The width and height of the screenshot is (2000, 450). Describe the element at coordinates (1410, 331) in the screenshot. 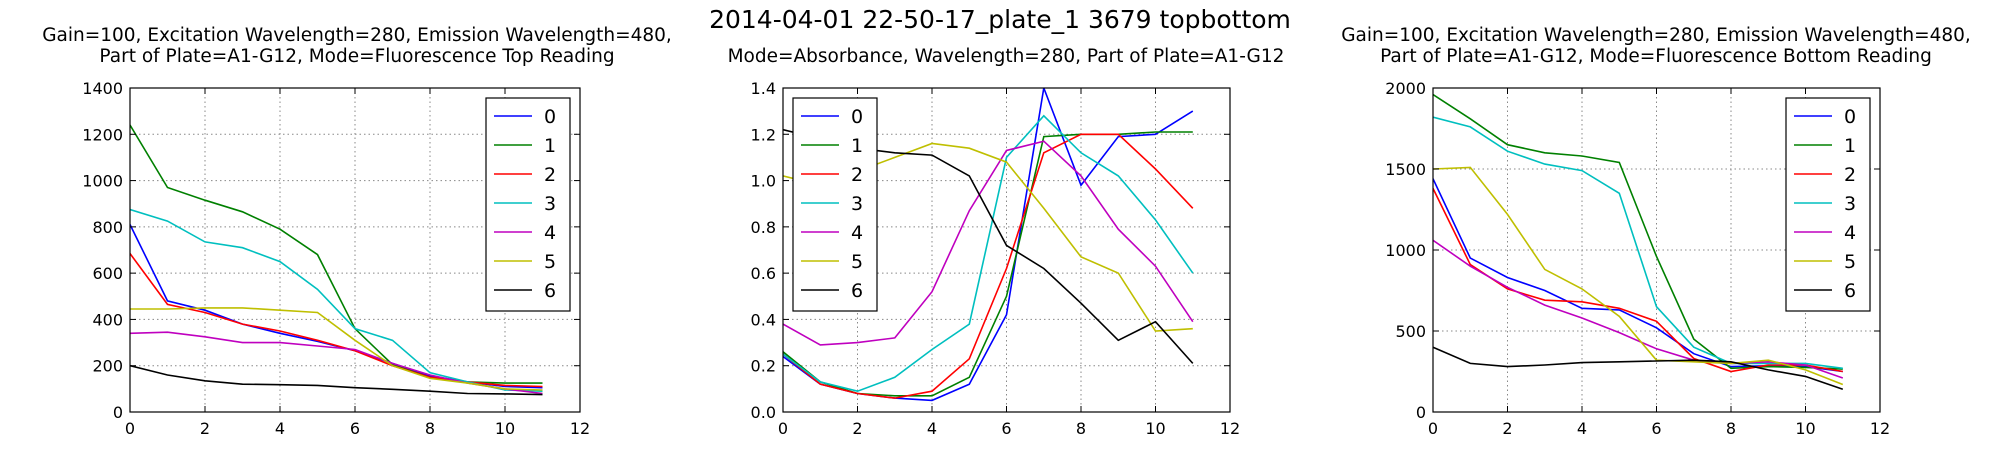

I see `y-tick-label: 500` at that location.